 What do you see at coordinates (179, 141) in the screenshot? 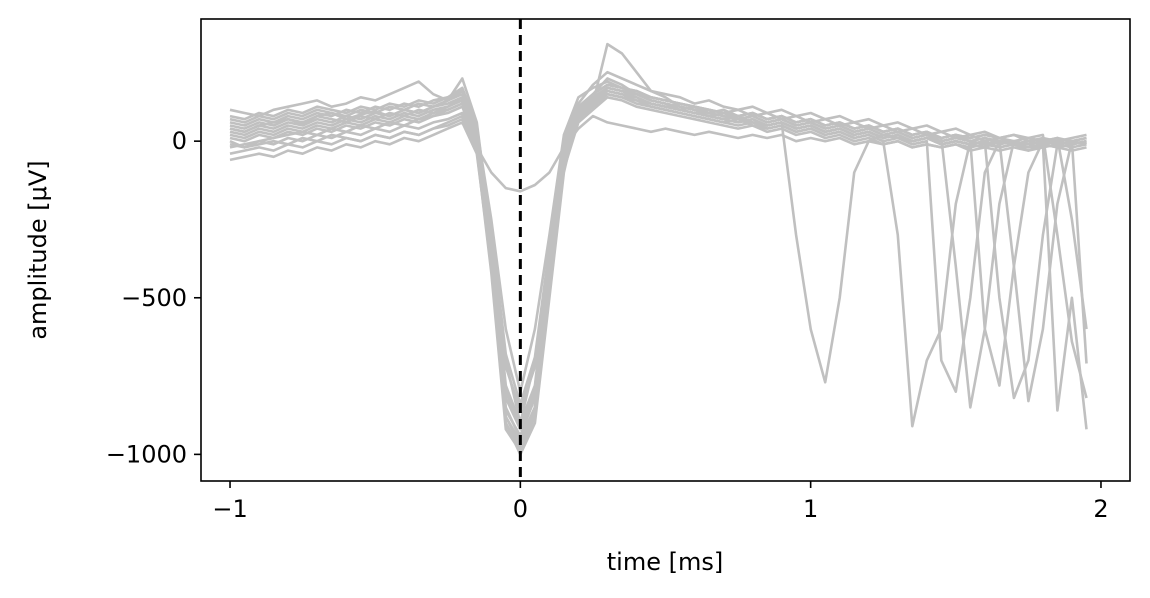
I see `y-tick-label: 0` at bounding box center [179, 141].